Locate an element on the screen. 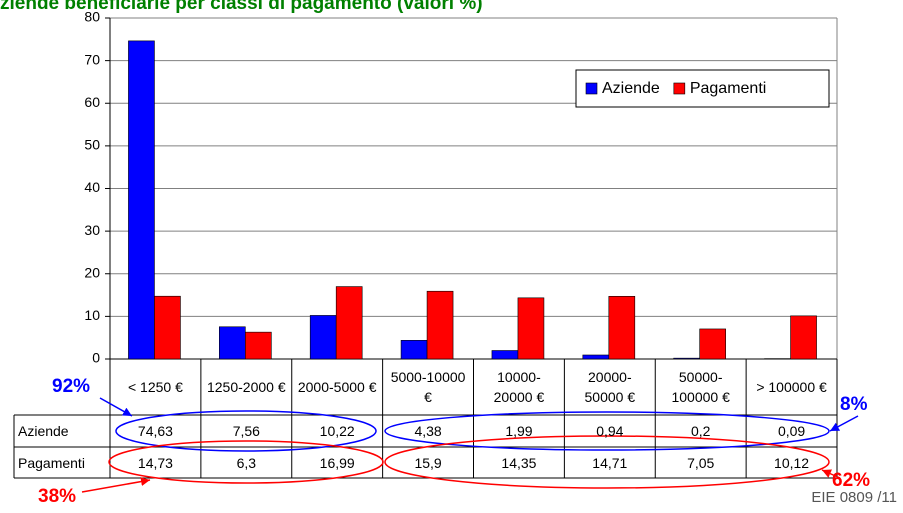 The image size is (903, 513). y-tick-label: 0 is located at coordinates (96, 358).